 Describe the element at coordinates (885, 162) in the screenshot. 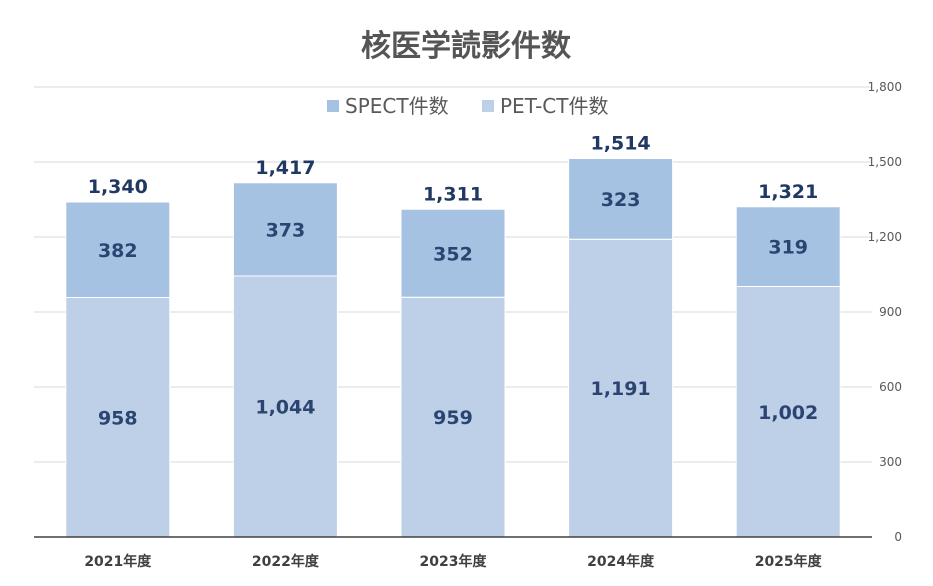

I see `y-tick-label: 1,500` at that location.